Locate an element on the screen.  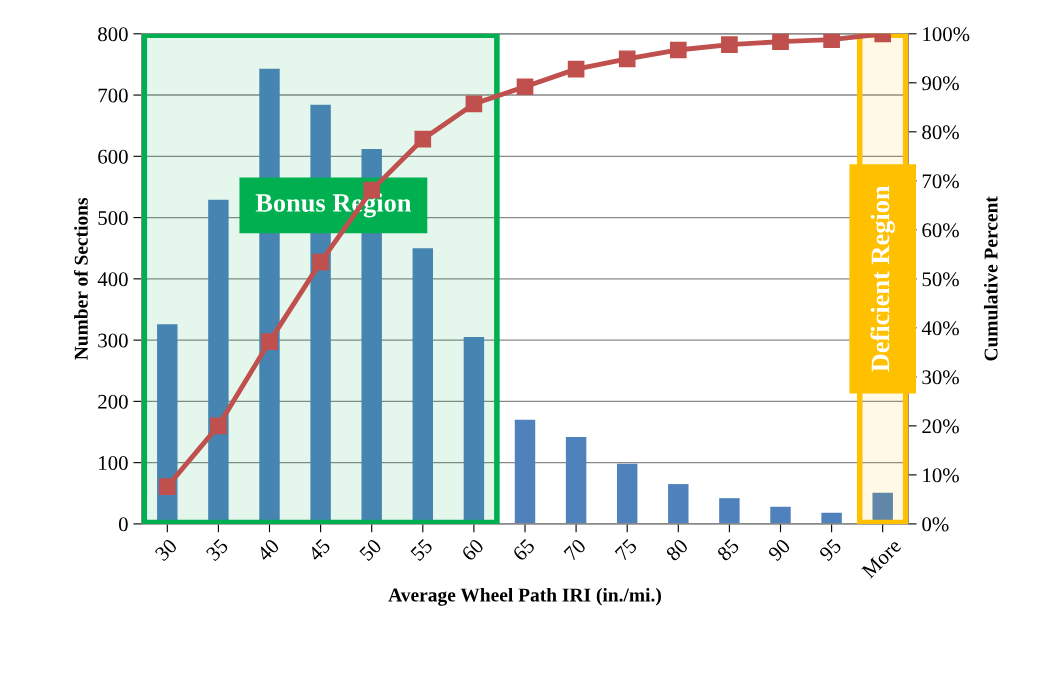
y-tick-label: 800 is located at coordinates (113, 34).